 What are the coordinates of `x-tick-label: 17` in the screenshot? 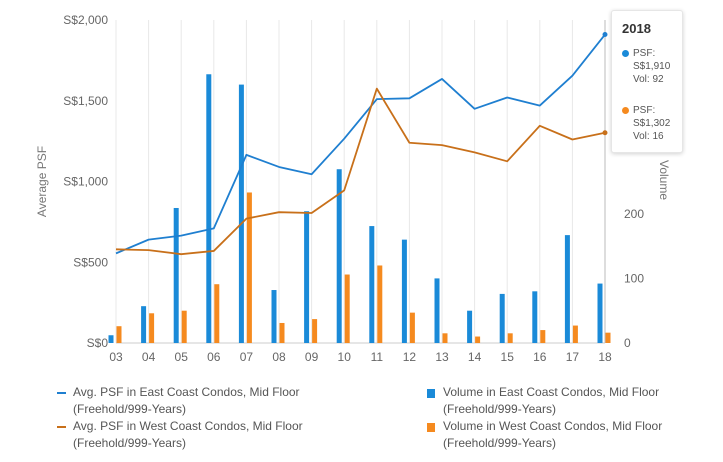 It's located at (573, 357).